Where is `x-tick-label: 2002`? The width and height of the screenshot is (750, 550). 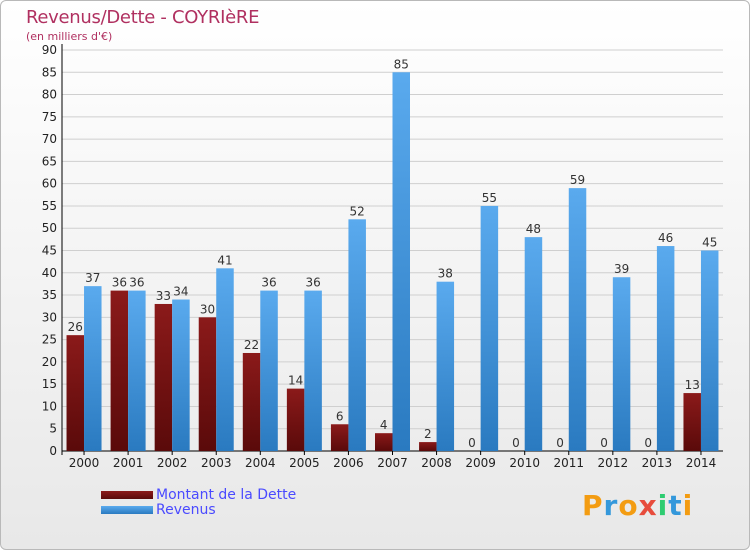 x-tick-label: 2002 is located at coordinates (172, 463).